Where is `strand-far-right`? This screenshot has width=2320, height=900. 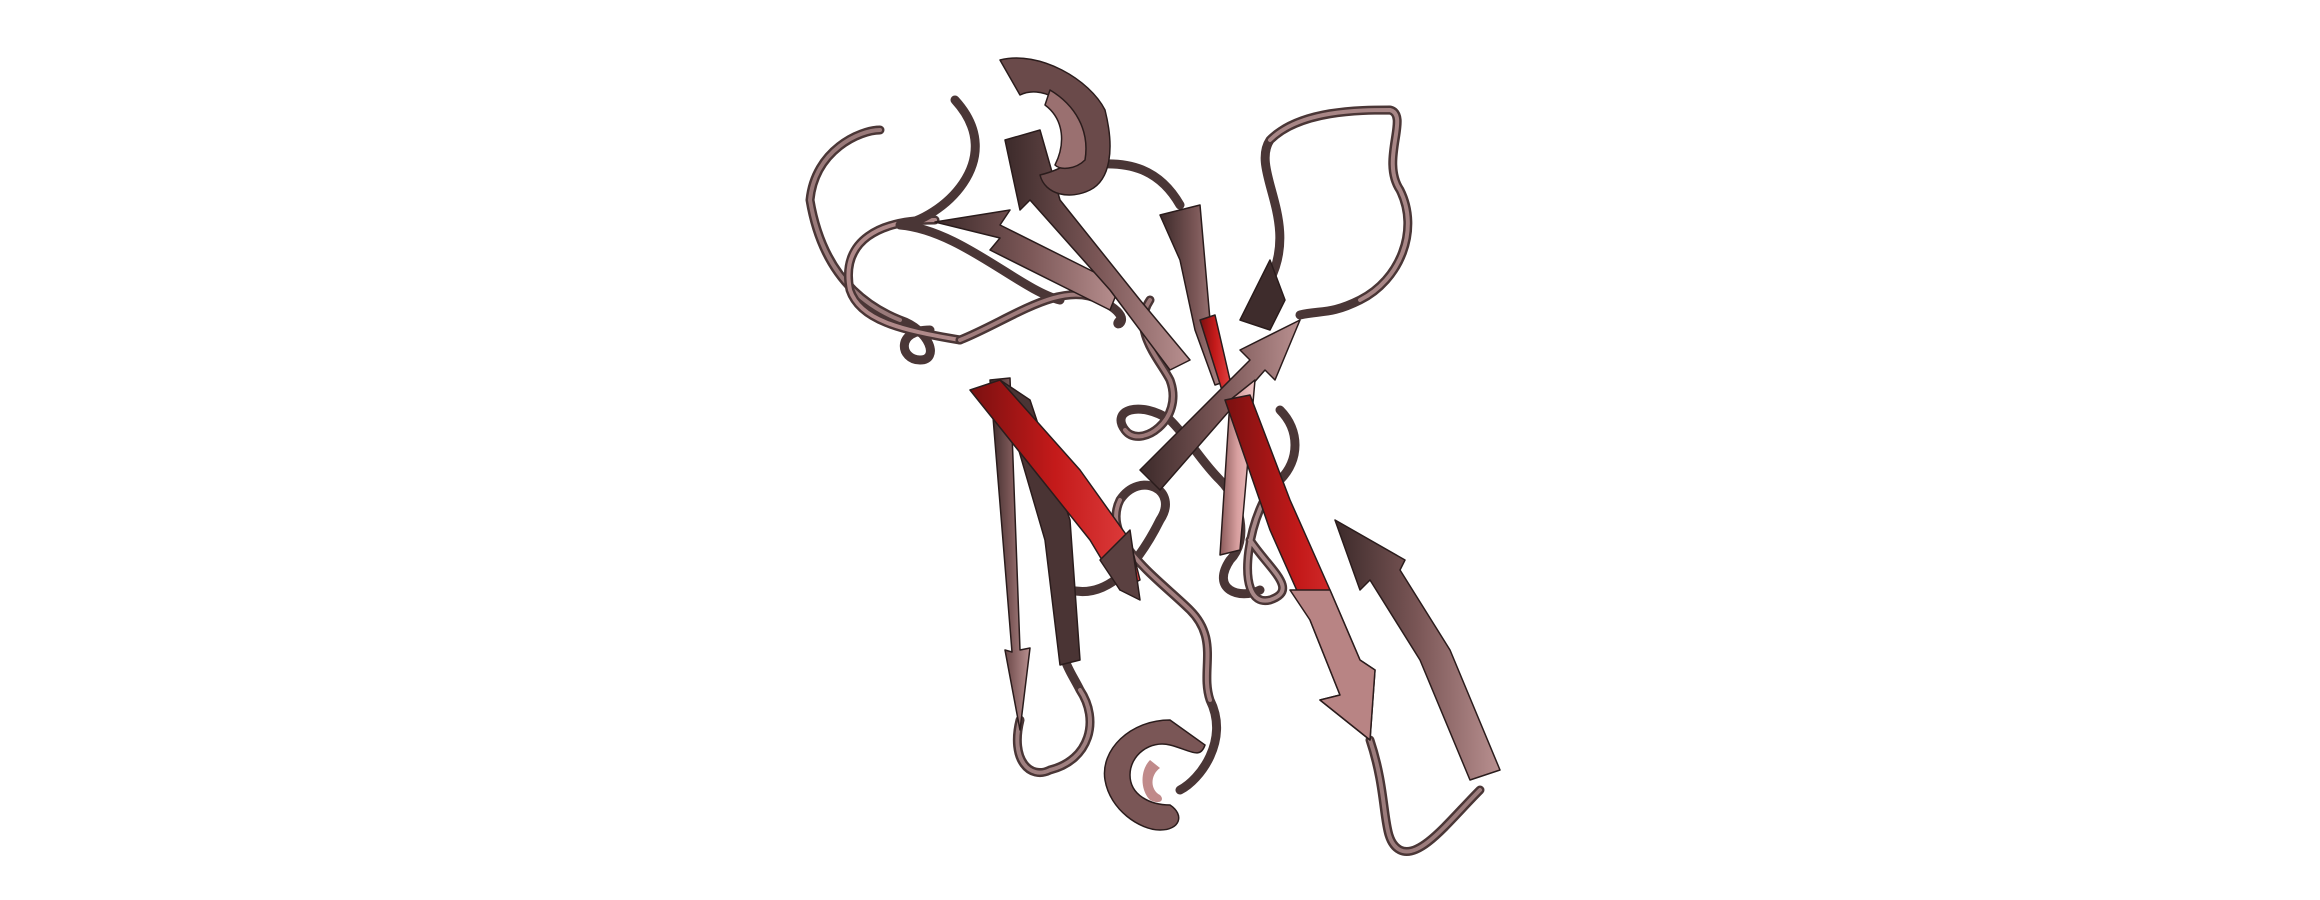
strand-far-right is located at coordinates (1417, 650).